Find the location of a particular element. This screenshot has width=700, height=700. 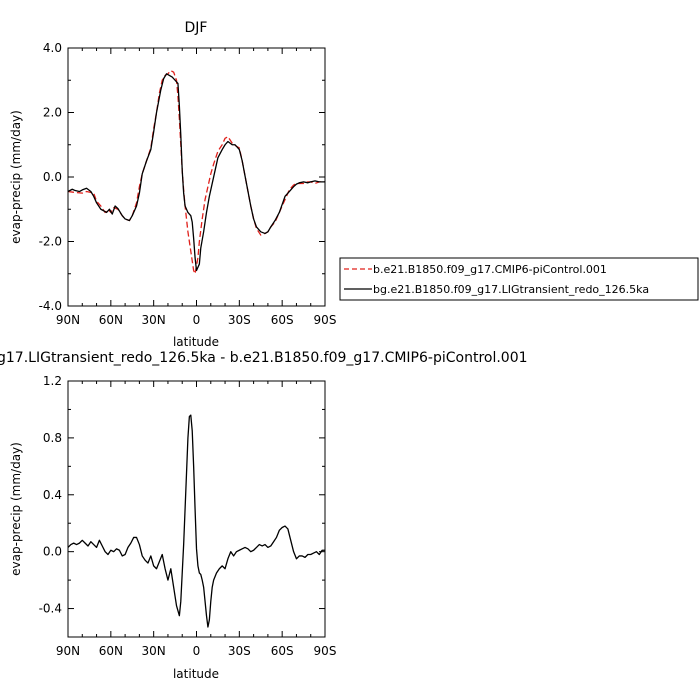

top-chart-x-axis-label: latitude is located at coordinates (196, 342).